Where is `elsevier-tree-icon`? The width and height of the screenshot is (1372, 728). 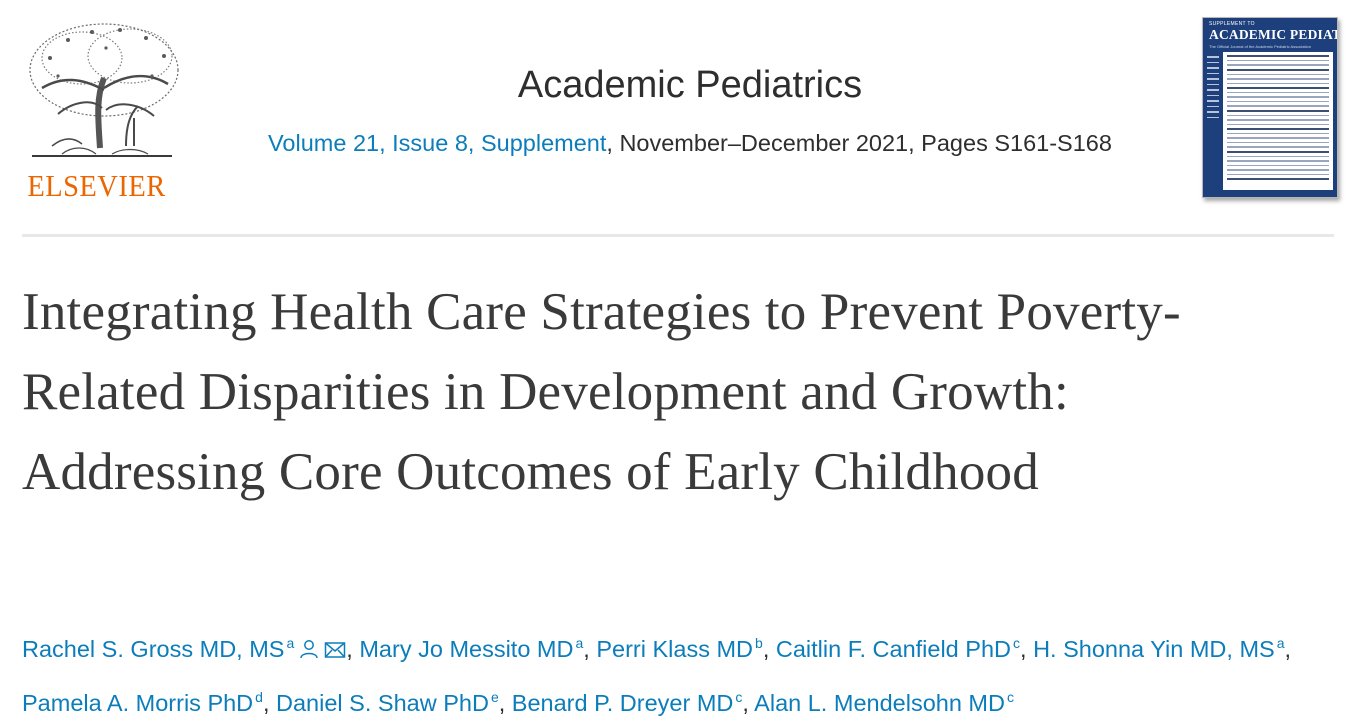
elsevier-tree-icon is located at coordinates (104, 90).